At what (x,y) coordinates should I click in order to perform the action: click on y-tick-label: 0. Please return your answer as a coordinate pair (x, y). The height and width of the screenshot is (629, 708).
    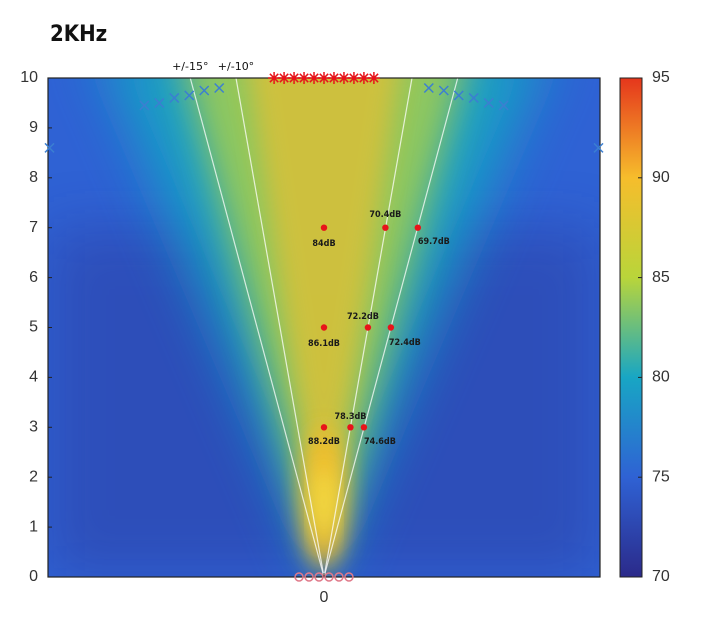
    Looking at the image, I should click on (33, 576).